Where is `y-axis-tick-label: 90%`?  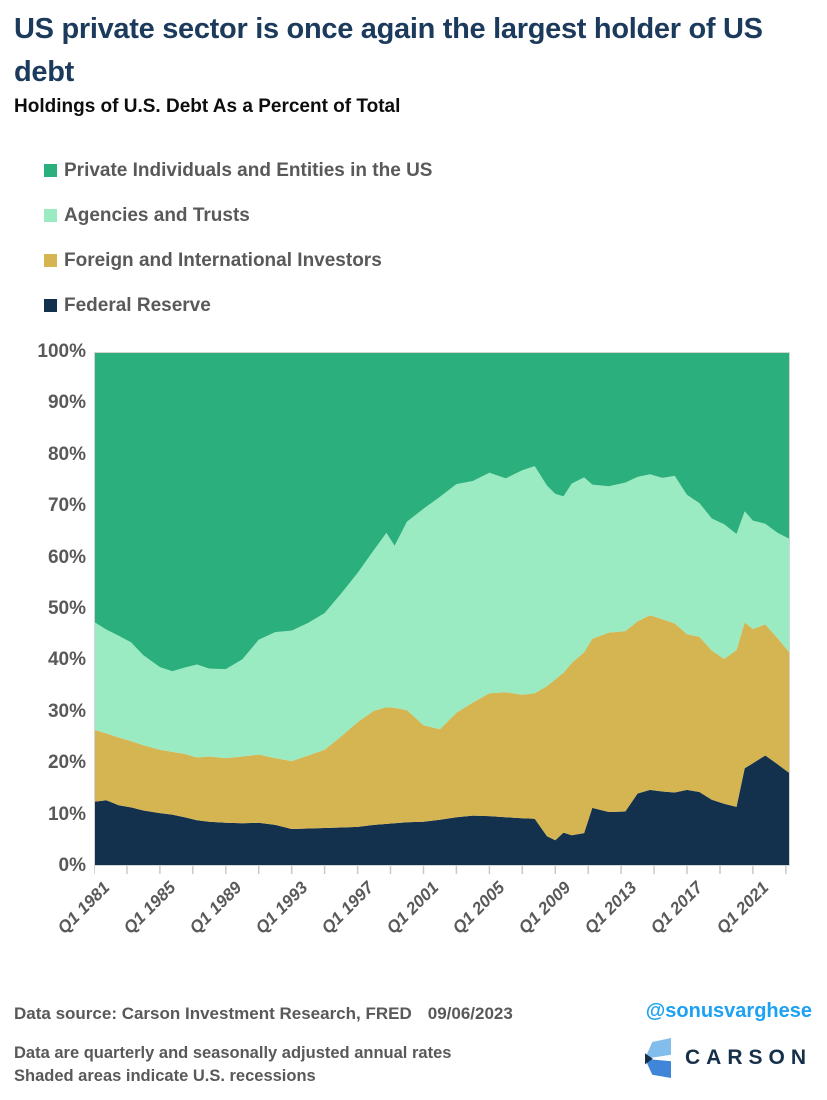 y-axis-tick-label: 90% is located at coordinates (66, 403).